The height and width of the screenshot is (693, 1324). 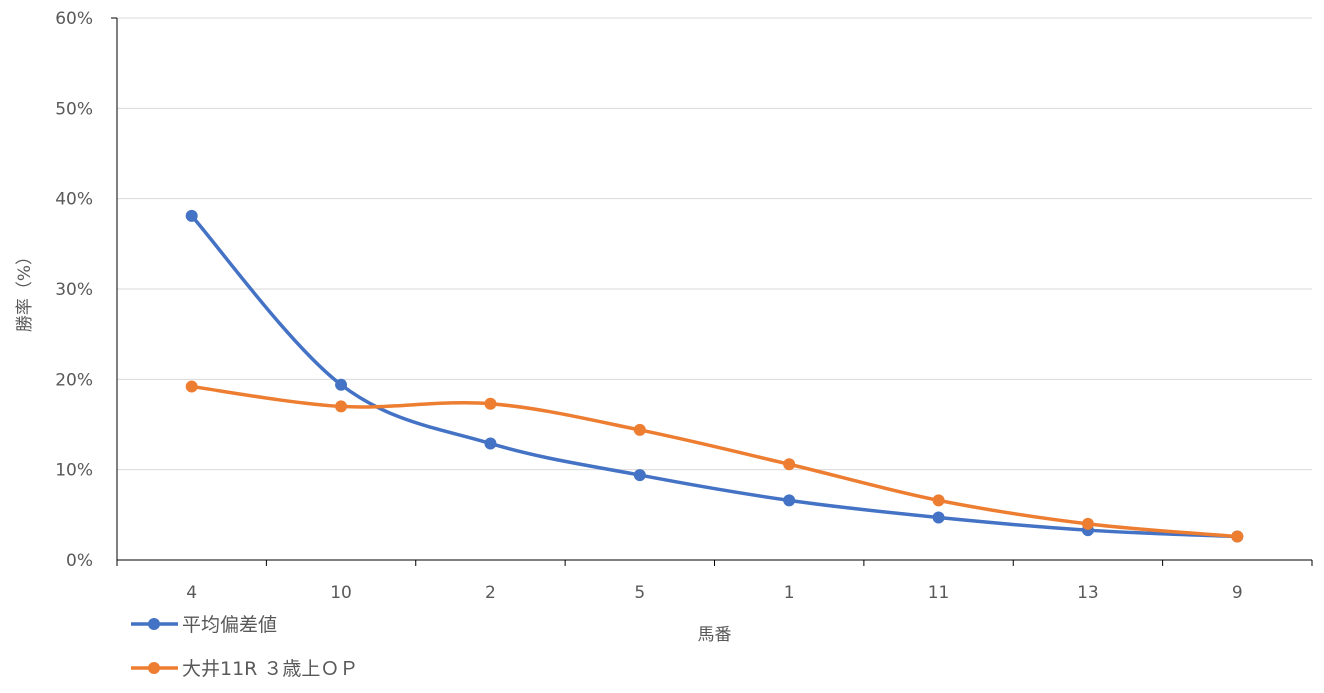 What do you see at coordinates (490, 593) in the screenshot?
I see `x-tick-label: 2` at bounding box center [490, 593].